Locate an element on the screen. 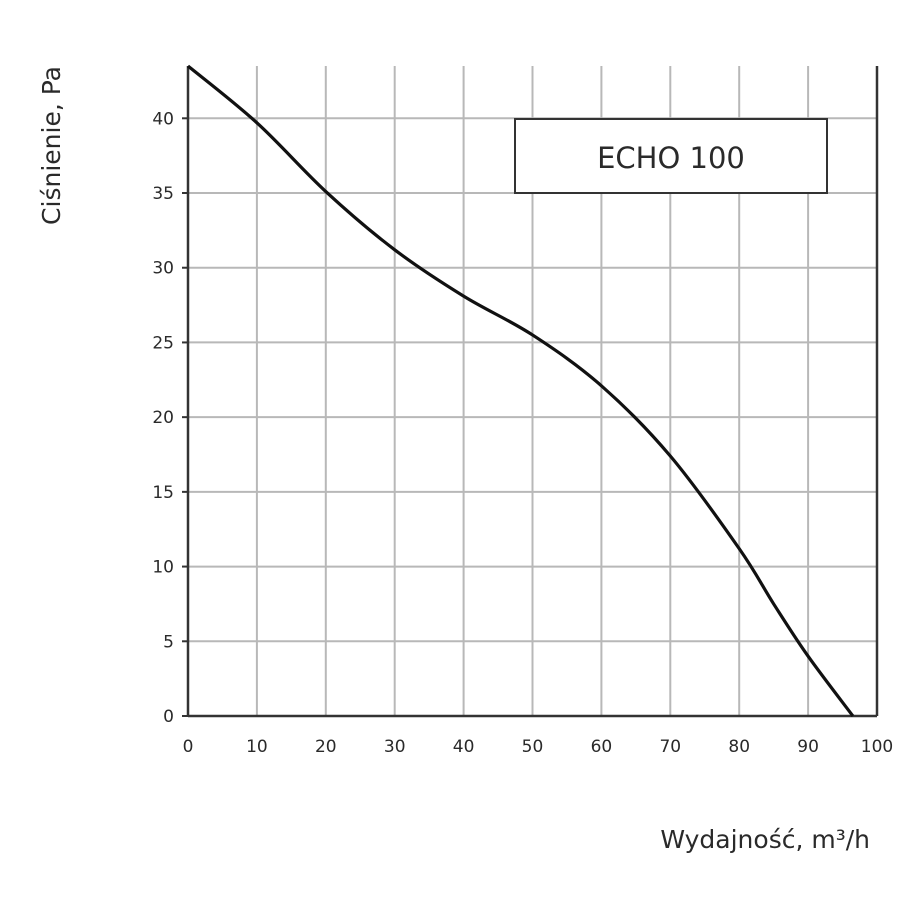  x-tick-labels: 0 10 20 30 40 50 60 70 80 90 100 is located at coordinates (538, 747).